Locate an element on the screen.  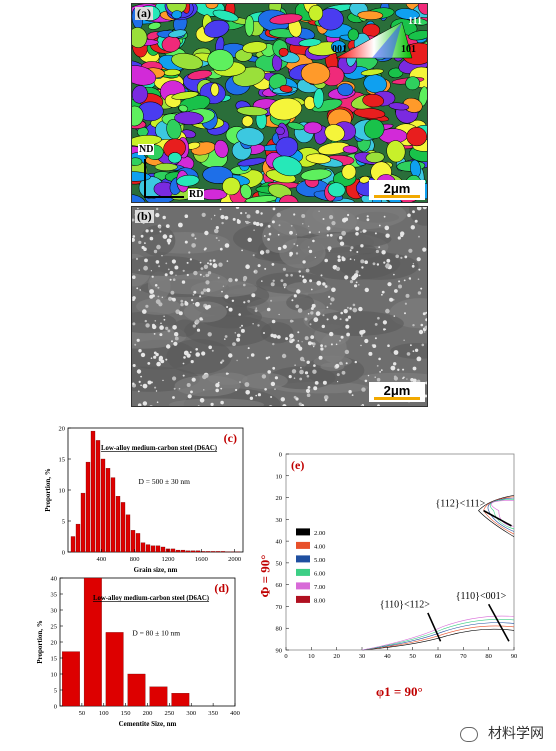
chart-stat: D = 500 ± 30 nm is located at coordinates (165, 481).